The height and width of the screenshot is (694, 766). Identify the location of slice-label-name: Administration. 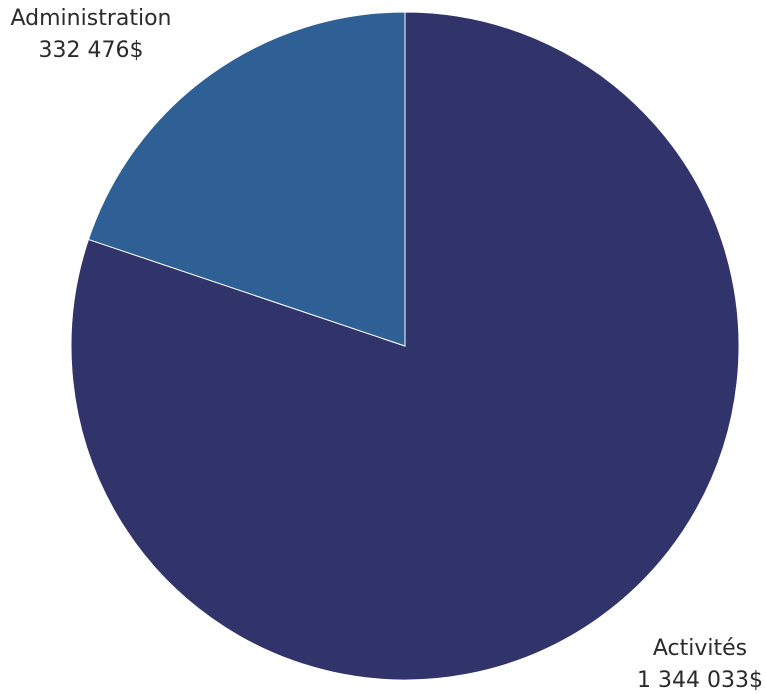
(91, 18).